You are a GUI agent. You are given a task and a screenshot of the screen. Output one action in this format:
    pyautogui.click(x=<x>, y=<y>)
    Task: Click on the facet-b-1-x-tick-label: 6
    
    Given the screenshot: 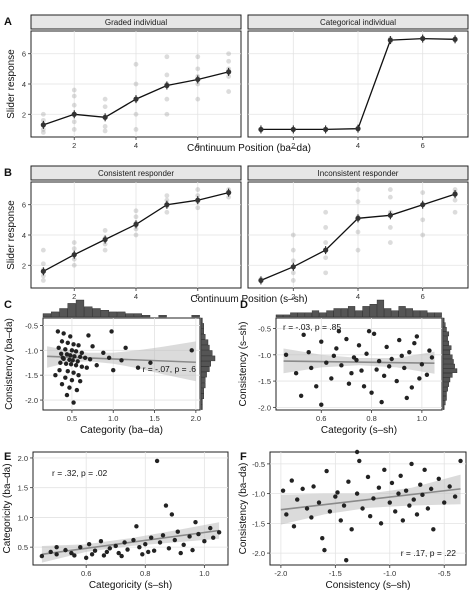 What is the action you would take?
    pyautogui.click(x=198, y=296)
    